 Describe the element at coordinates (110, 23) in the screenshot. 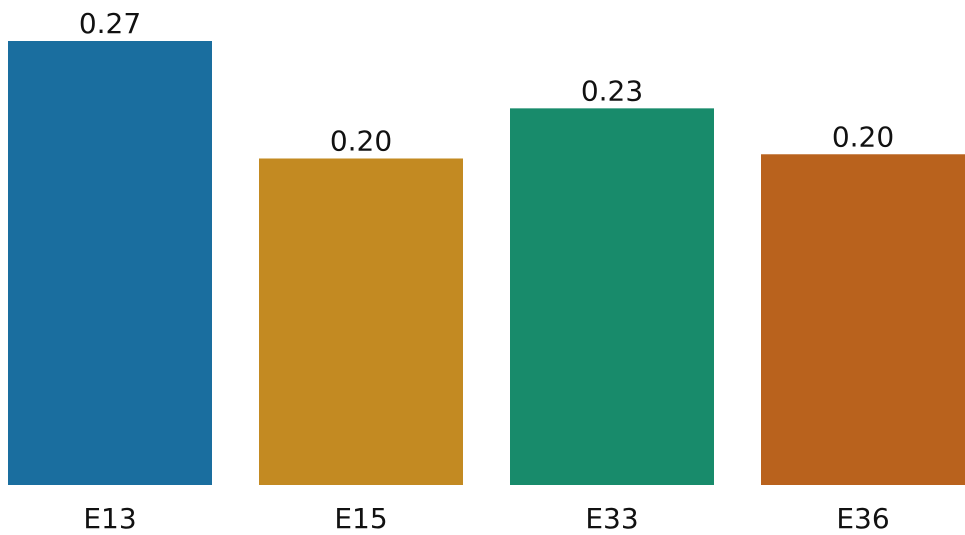

I see `data-label-e13: 0.27` at that location.